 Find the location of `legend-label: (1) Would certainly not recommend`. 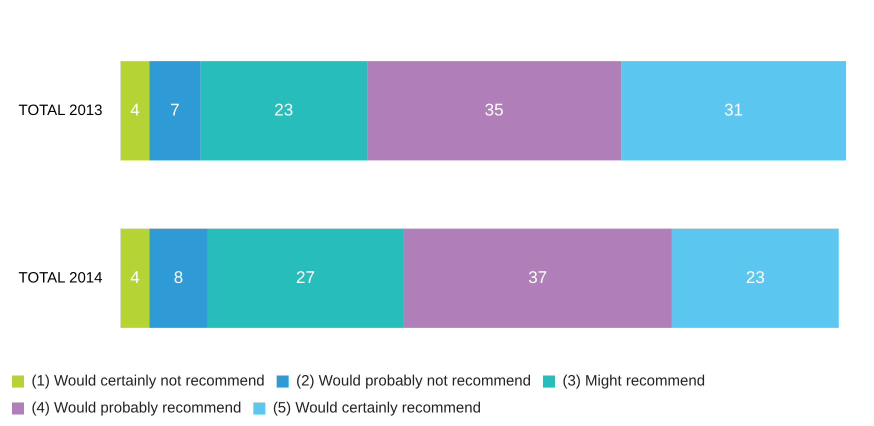

legend-label: (1) Would certainly not recommend is located at coordinates (148, 381).